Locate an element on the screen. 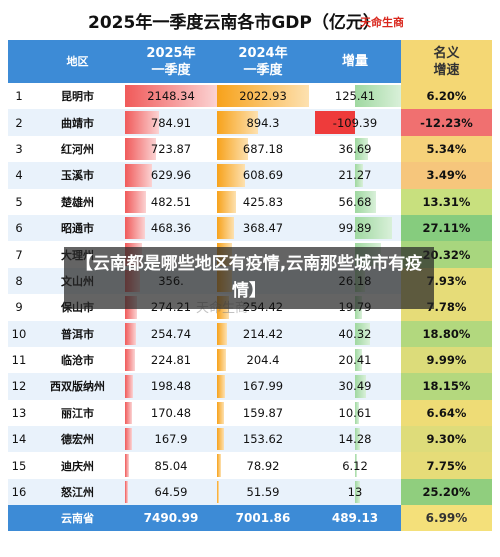 The width and height of the screenshot is (500, 557). growth-value: 56.68 is located at coordinates (355, 201).